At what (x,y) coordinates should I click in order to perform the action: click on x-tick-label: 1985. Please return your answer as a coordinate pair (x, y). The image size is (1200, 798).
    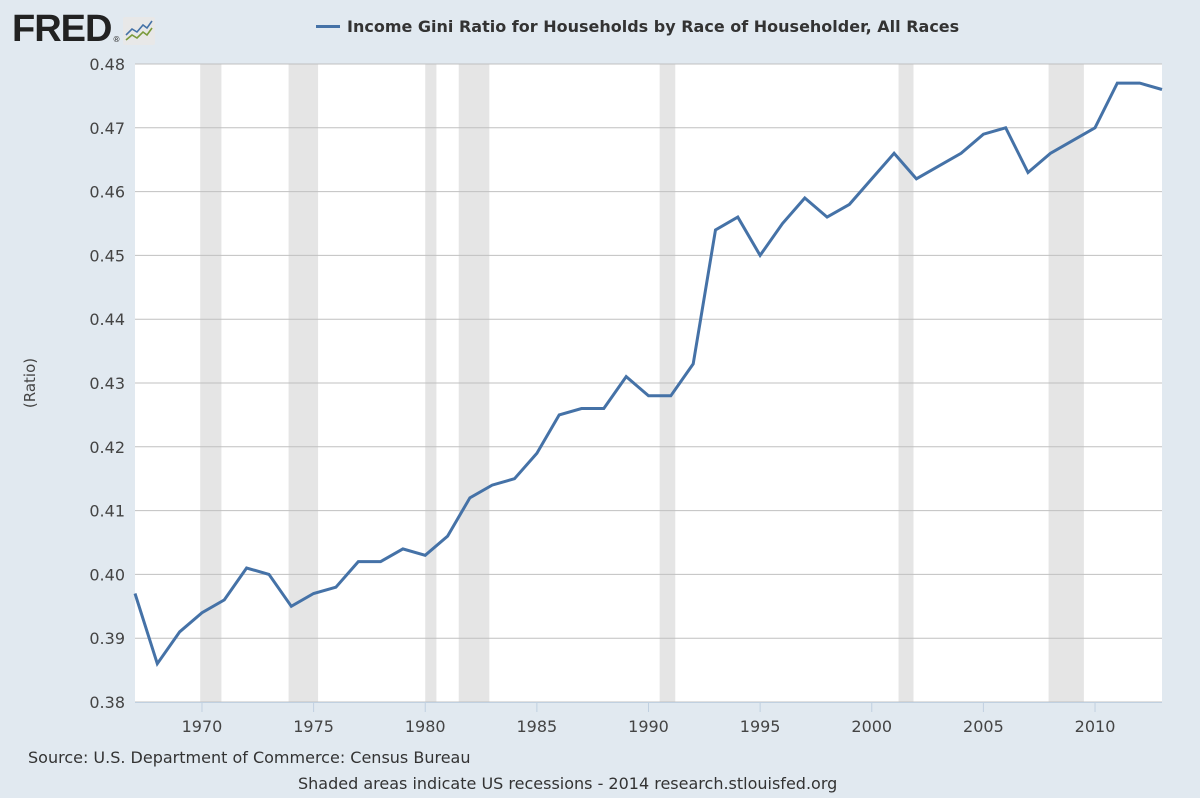
    Looking at the image, I should click on (537, 726).